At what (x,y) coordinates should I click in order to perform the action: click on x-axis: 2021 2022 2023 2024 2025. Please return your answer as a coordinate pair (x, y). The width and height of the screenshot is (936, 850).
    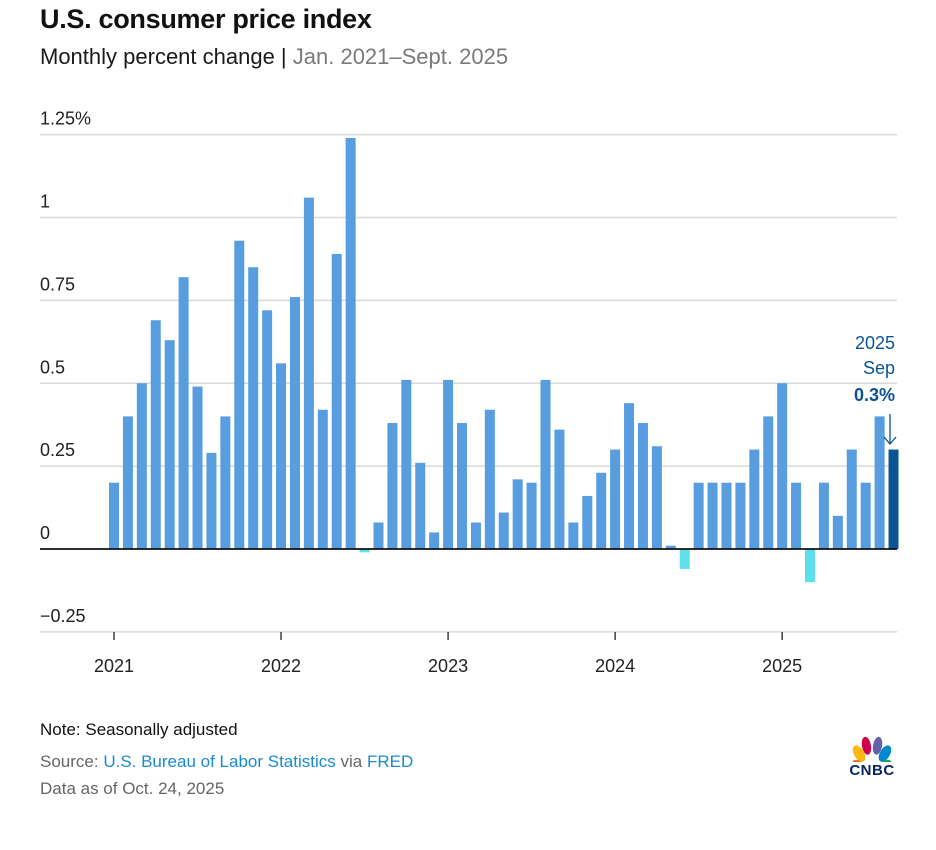
    Looking at the image, I should click on (448, 654).